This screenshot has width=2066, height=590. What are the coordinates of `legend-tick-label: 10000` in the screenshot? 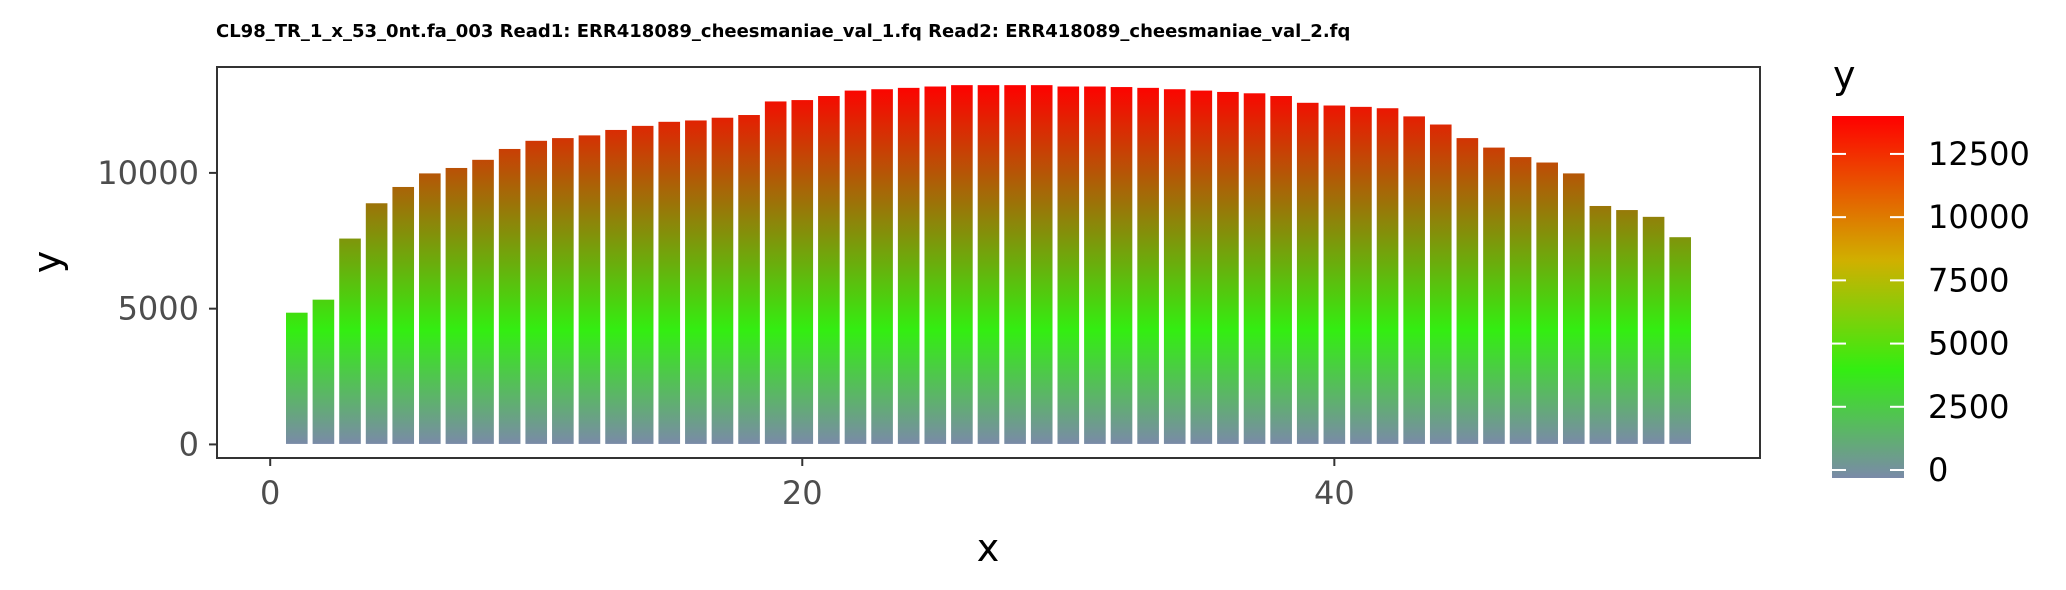 It's located at (1979, 217).